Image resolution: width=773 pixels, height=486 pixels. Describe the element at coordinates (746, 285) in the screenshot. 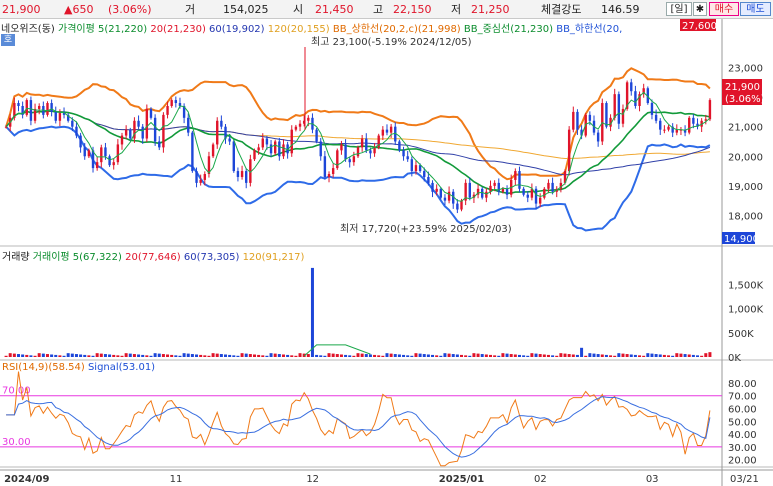

I see `volume-tick-label: 1,500K` at that location.